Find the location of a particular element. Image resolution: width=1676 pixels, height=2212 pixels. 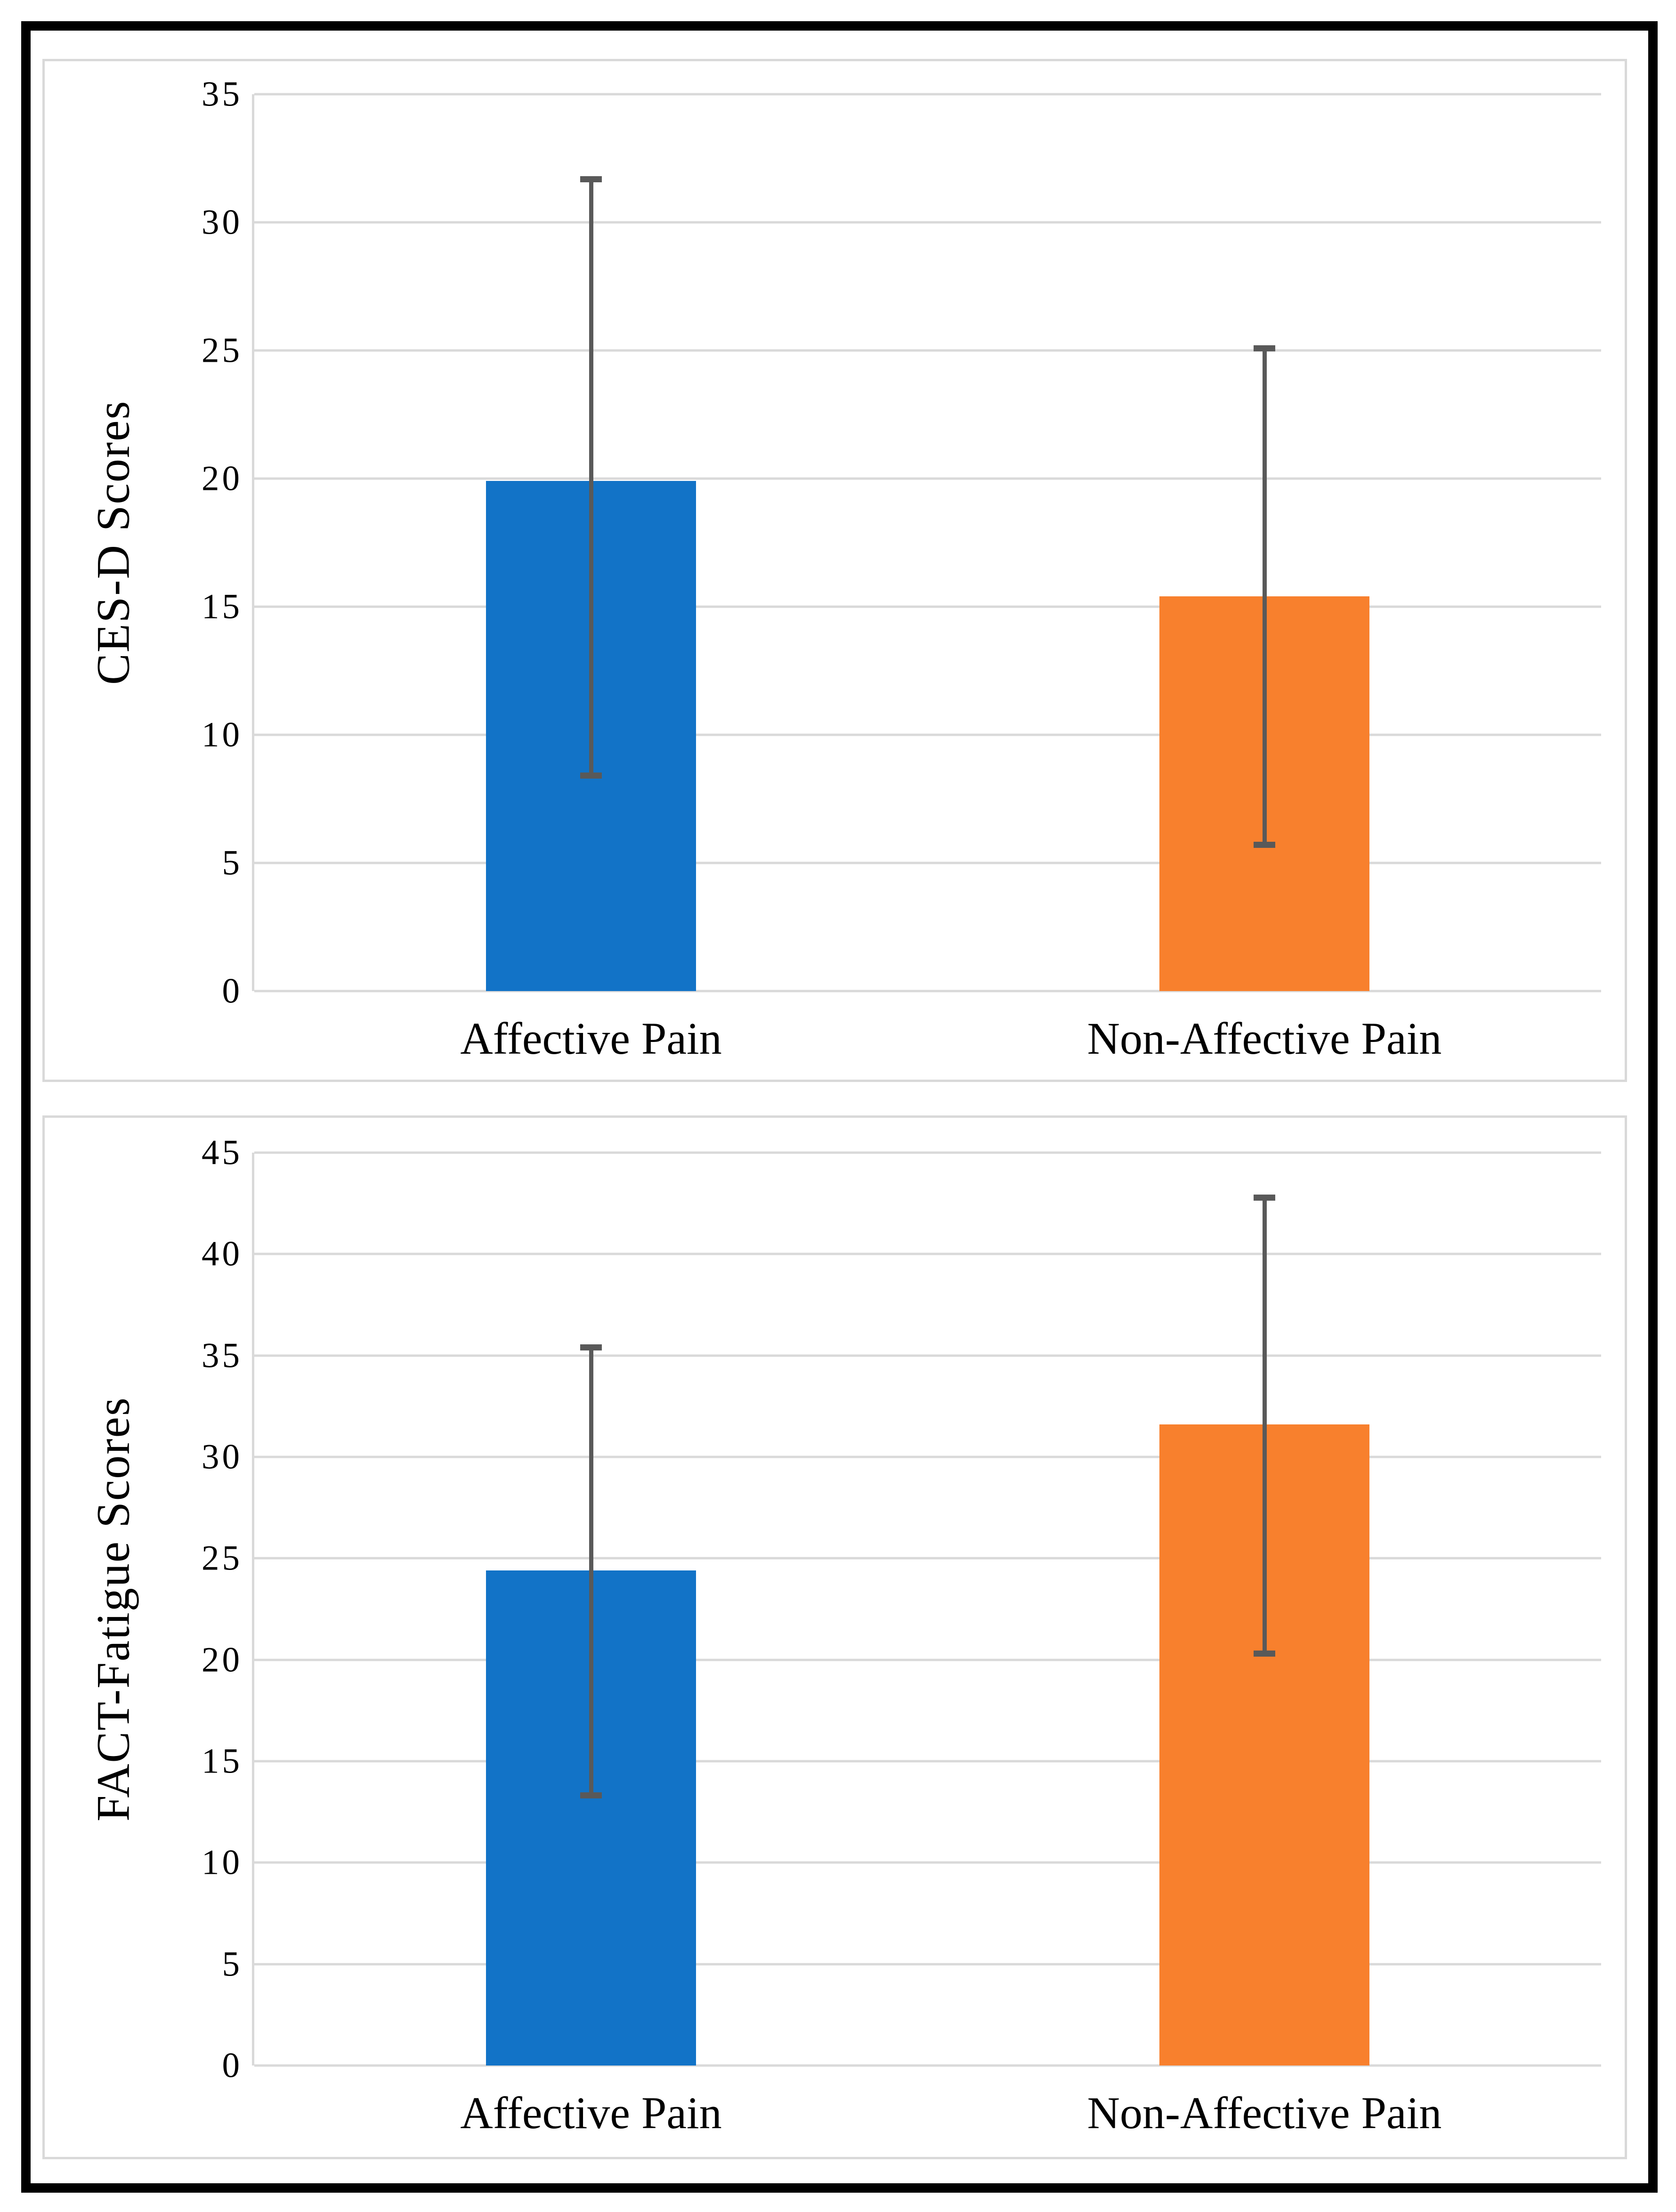

y-axis-title: FACT-Fatigue Scores is located at coordinates (113, 1609).